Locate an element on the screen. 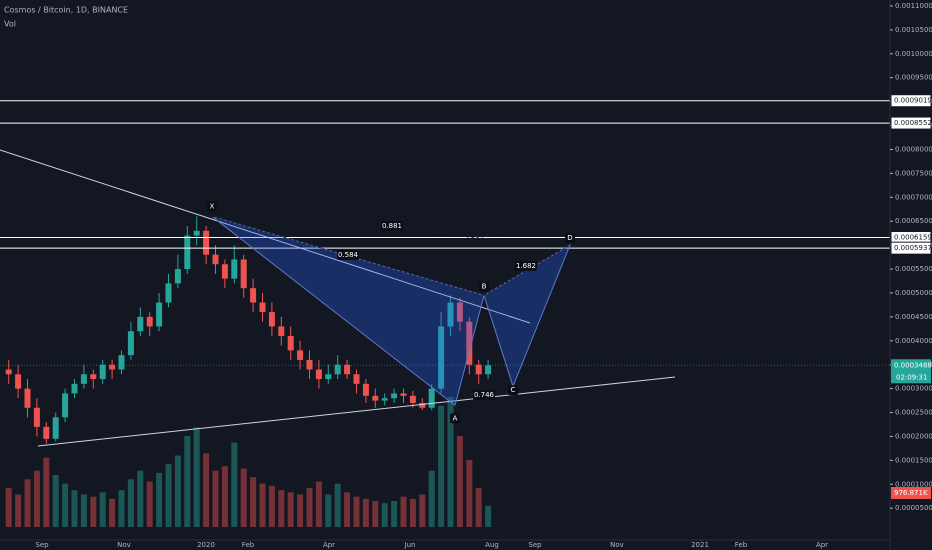 The image size is (932, 550). price-line-label: 0.0005937 is located at coordinates (913, 248).